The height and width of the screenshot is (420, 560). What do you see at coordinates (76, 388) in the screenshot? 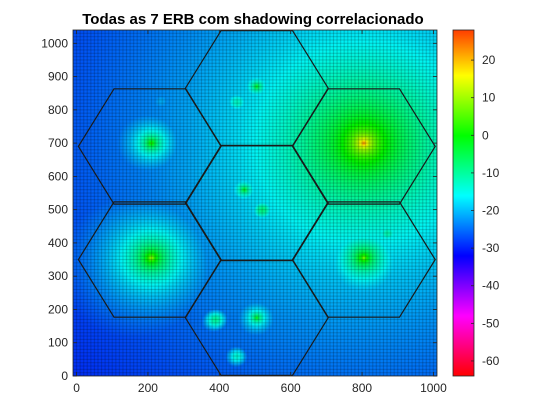
I see `x-tick-label: 0` at bounding box center [76, 388].